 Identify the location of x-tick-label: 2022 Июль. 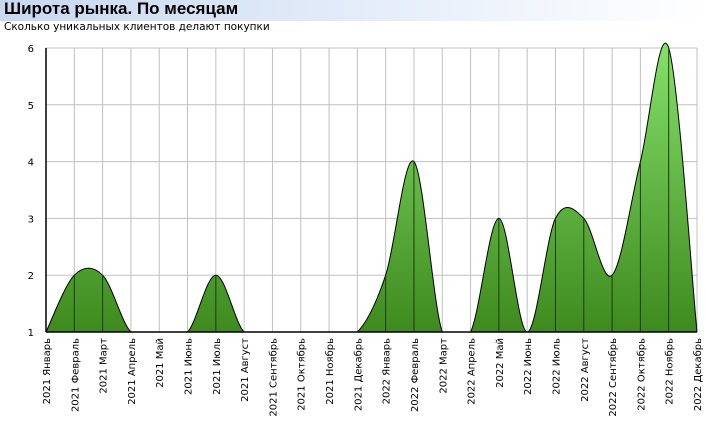
(556, 366).